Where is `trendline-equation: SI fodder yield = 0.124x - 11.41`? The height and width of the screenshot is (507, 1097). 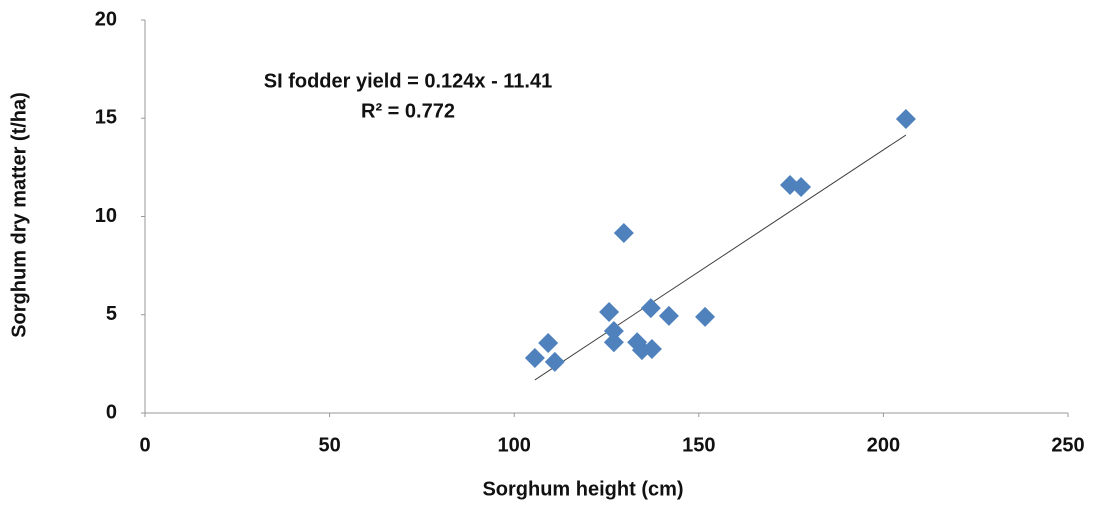 trendline-equation: SI fodder yield = 0.124x - 11.41 is located at coordinates (408, 81).